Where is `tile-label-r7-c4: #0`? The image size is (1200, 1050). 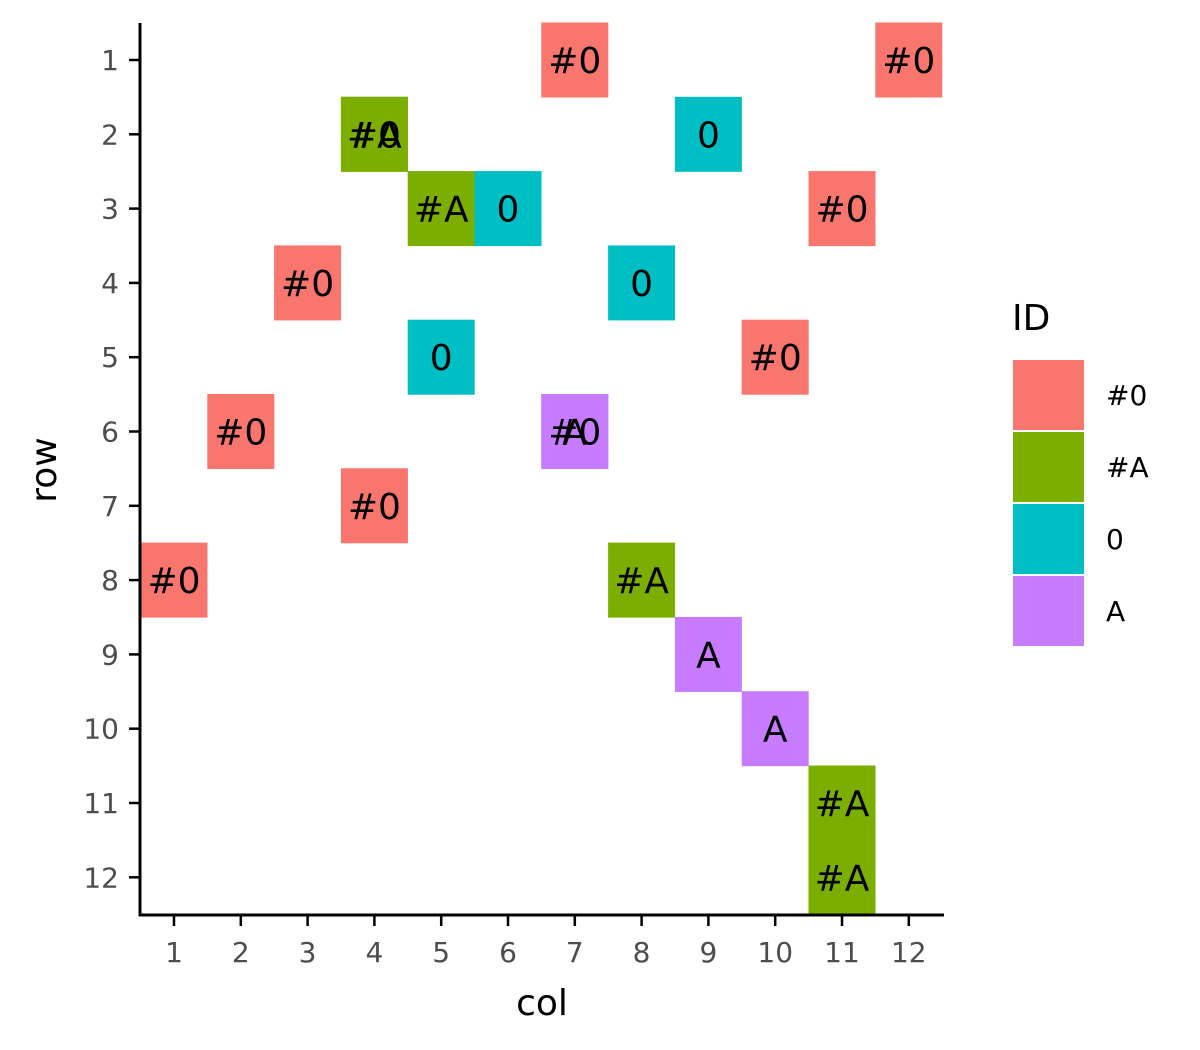 tile-label-r7-c4: #0 is located at coordinates (374, 507).